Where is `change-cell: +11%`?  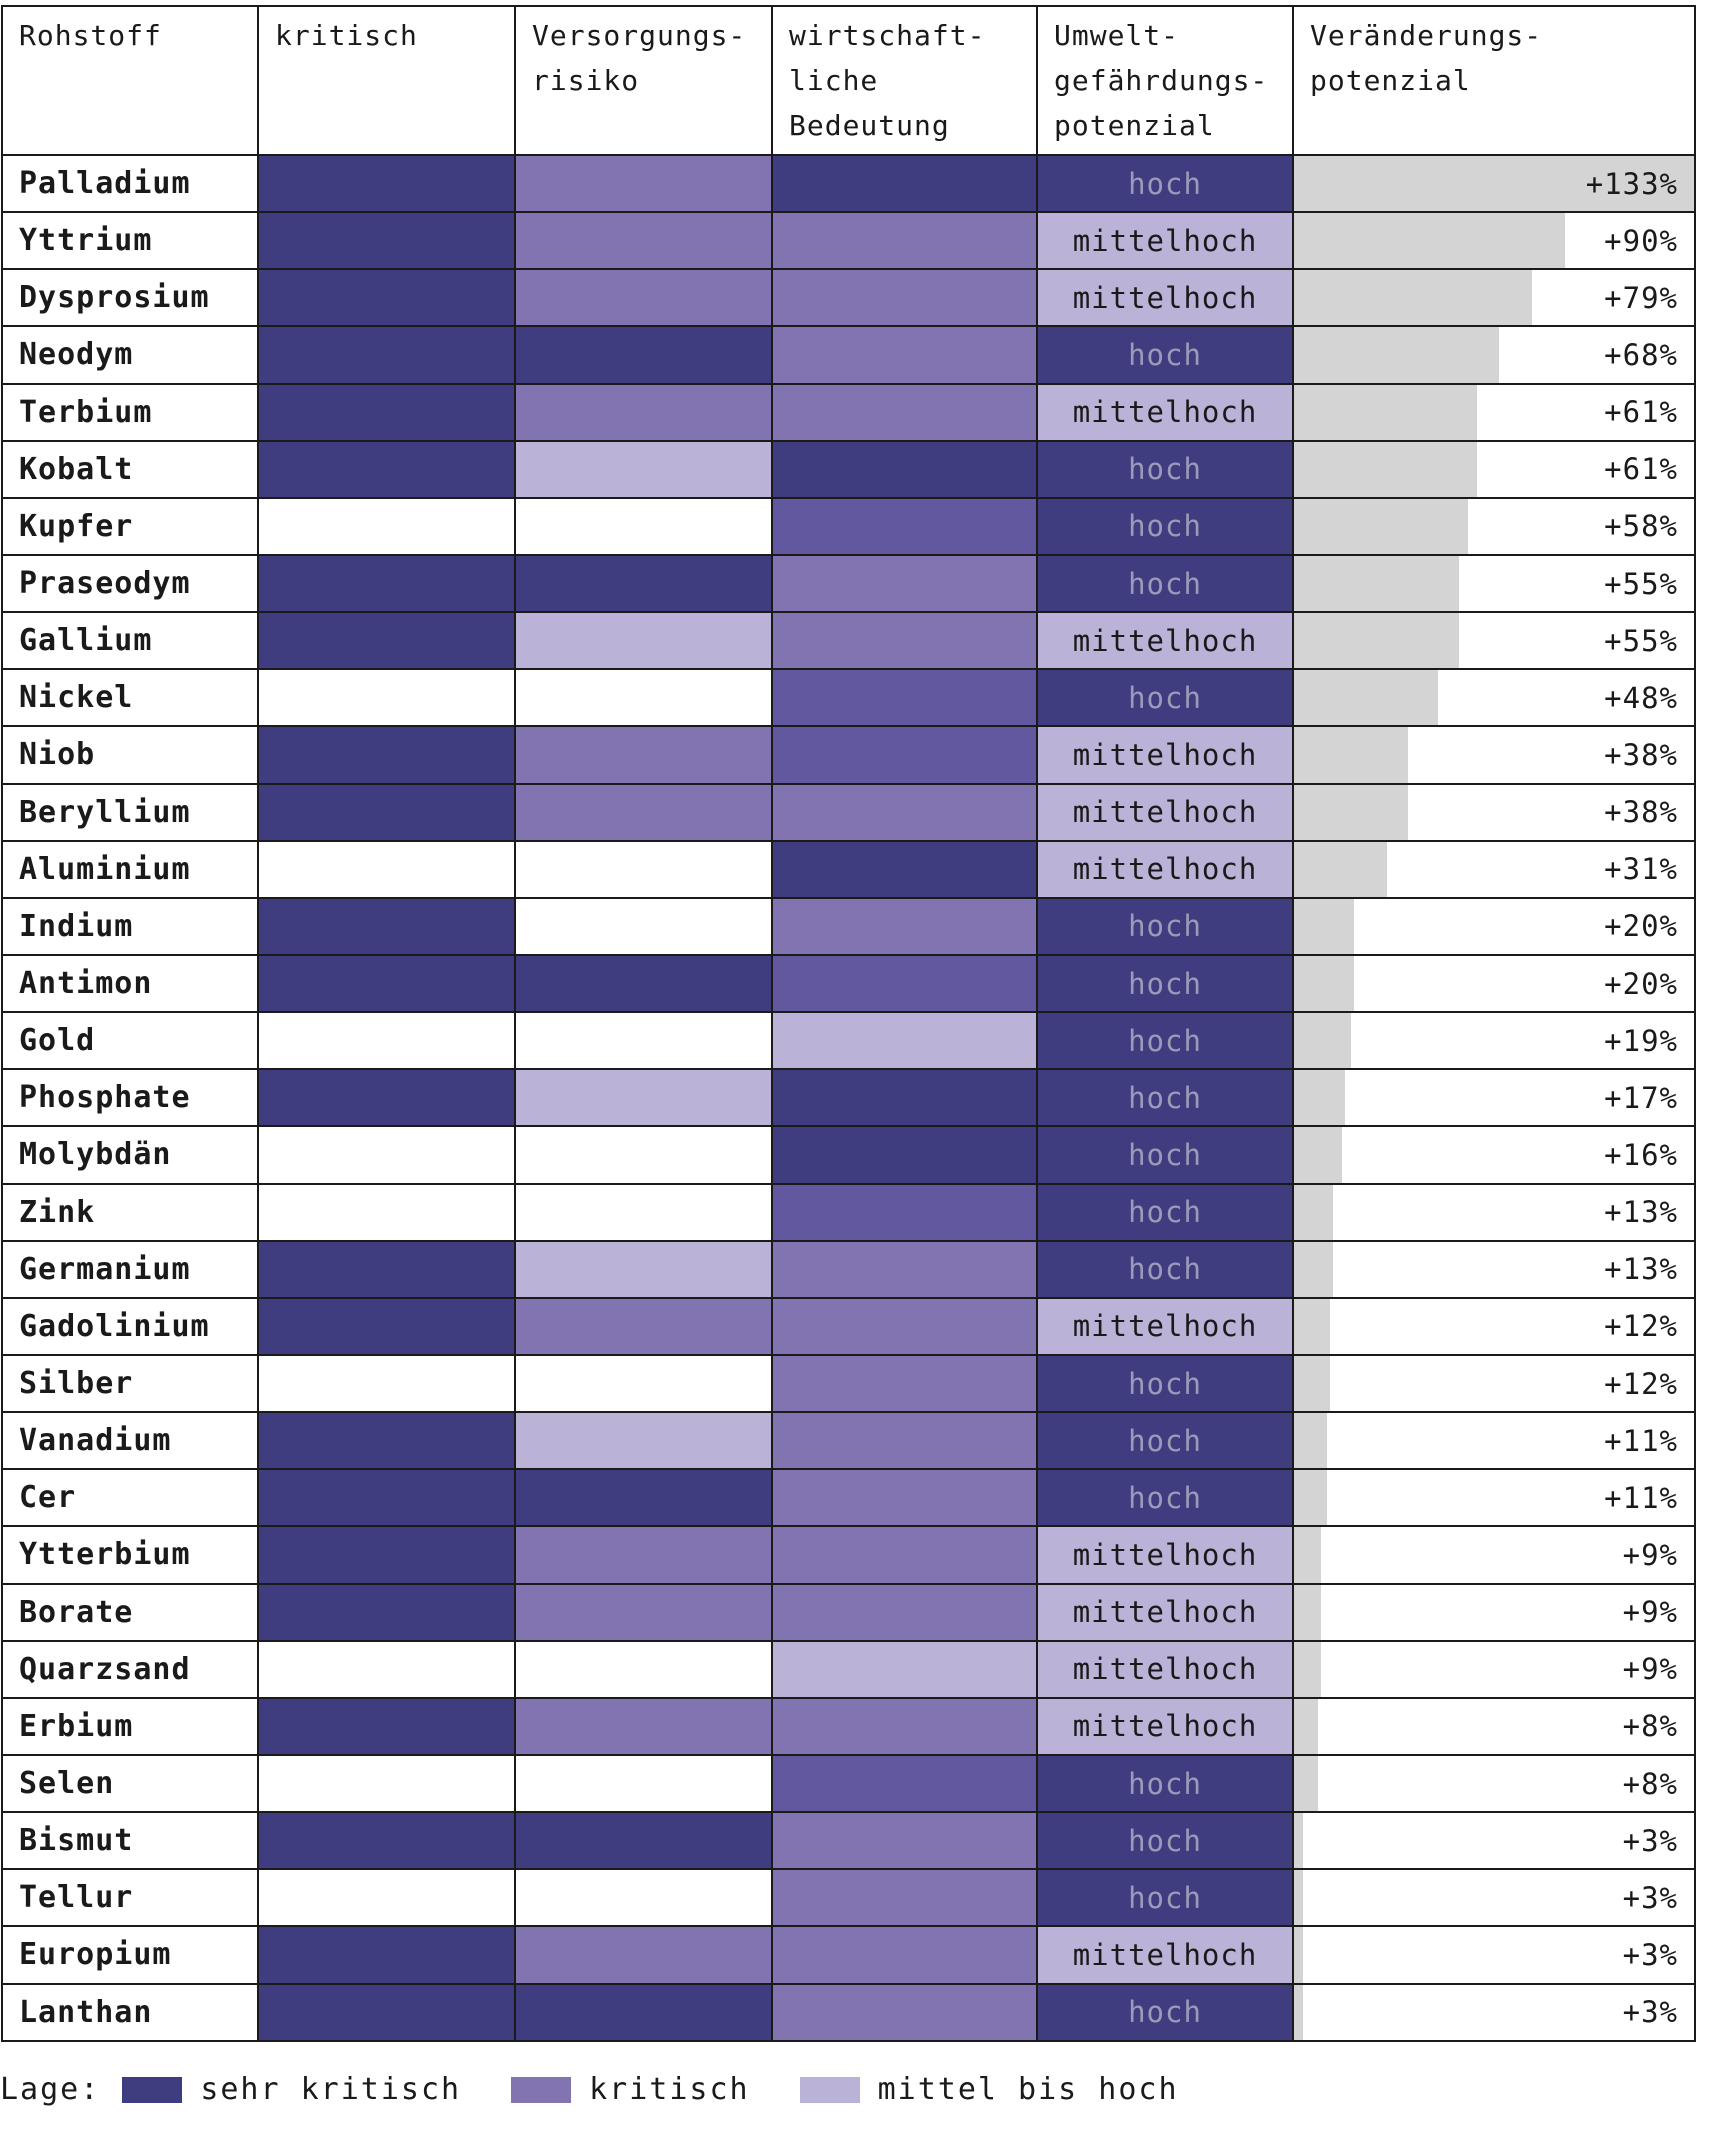
change-cell: +11% is located at coordinates (1494, 1441).